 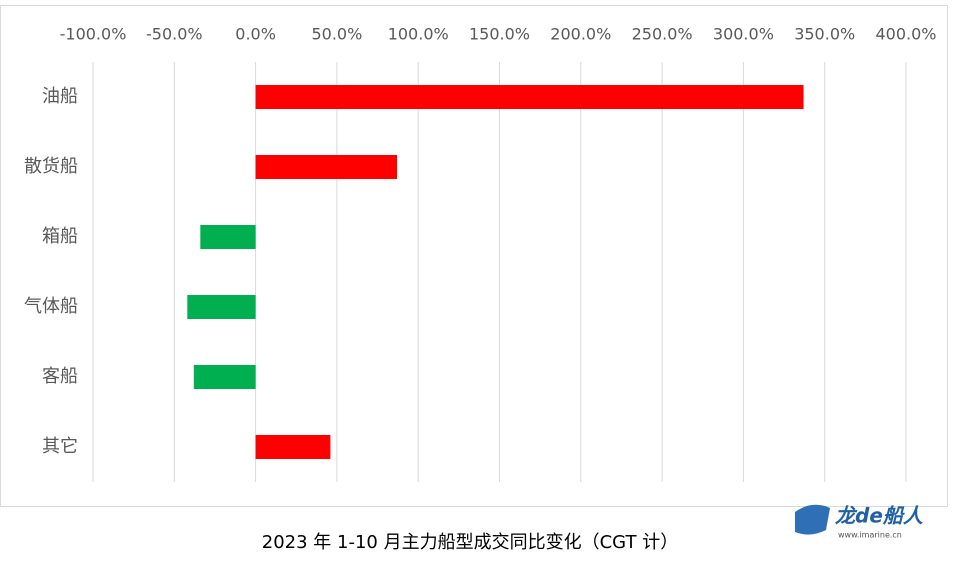 What do you see at coordinates (580, 34) in the screenshot?
I see `x-tick-label: 200.0%` at bounding box center [580, 34].